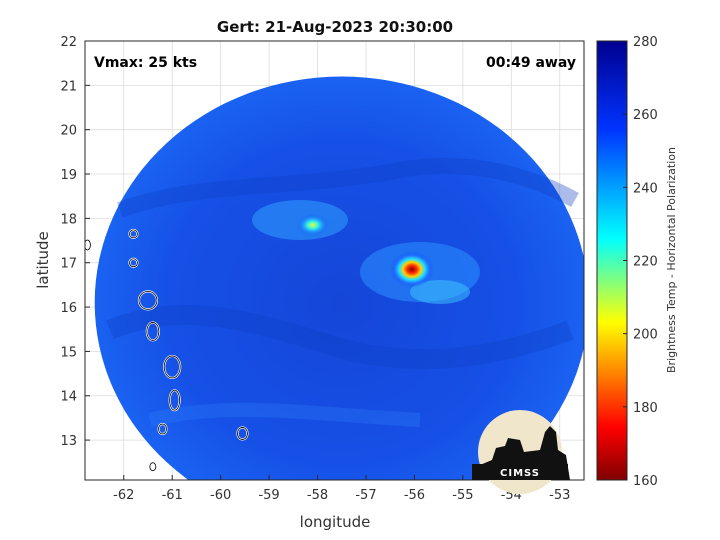 The height and width of the screenshot is (540, 720). I want to click on y-tick-label-5: 18, so click(68, 219).